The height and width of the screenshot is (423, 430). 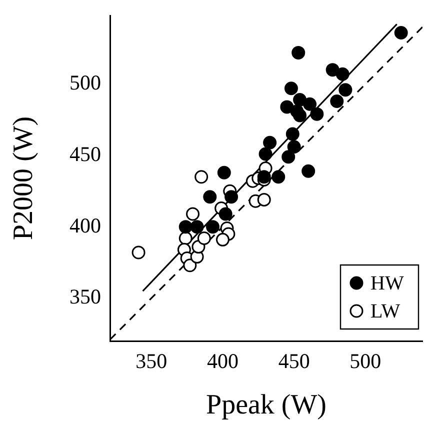 What do you see at coordinates (24, 178) in the screenshot?
I see `y-axis-title: P2000 (W)` at bounding box center [24, 178].